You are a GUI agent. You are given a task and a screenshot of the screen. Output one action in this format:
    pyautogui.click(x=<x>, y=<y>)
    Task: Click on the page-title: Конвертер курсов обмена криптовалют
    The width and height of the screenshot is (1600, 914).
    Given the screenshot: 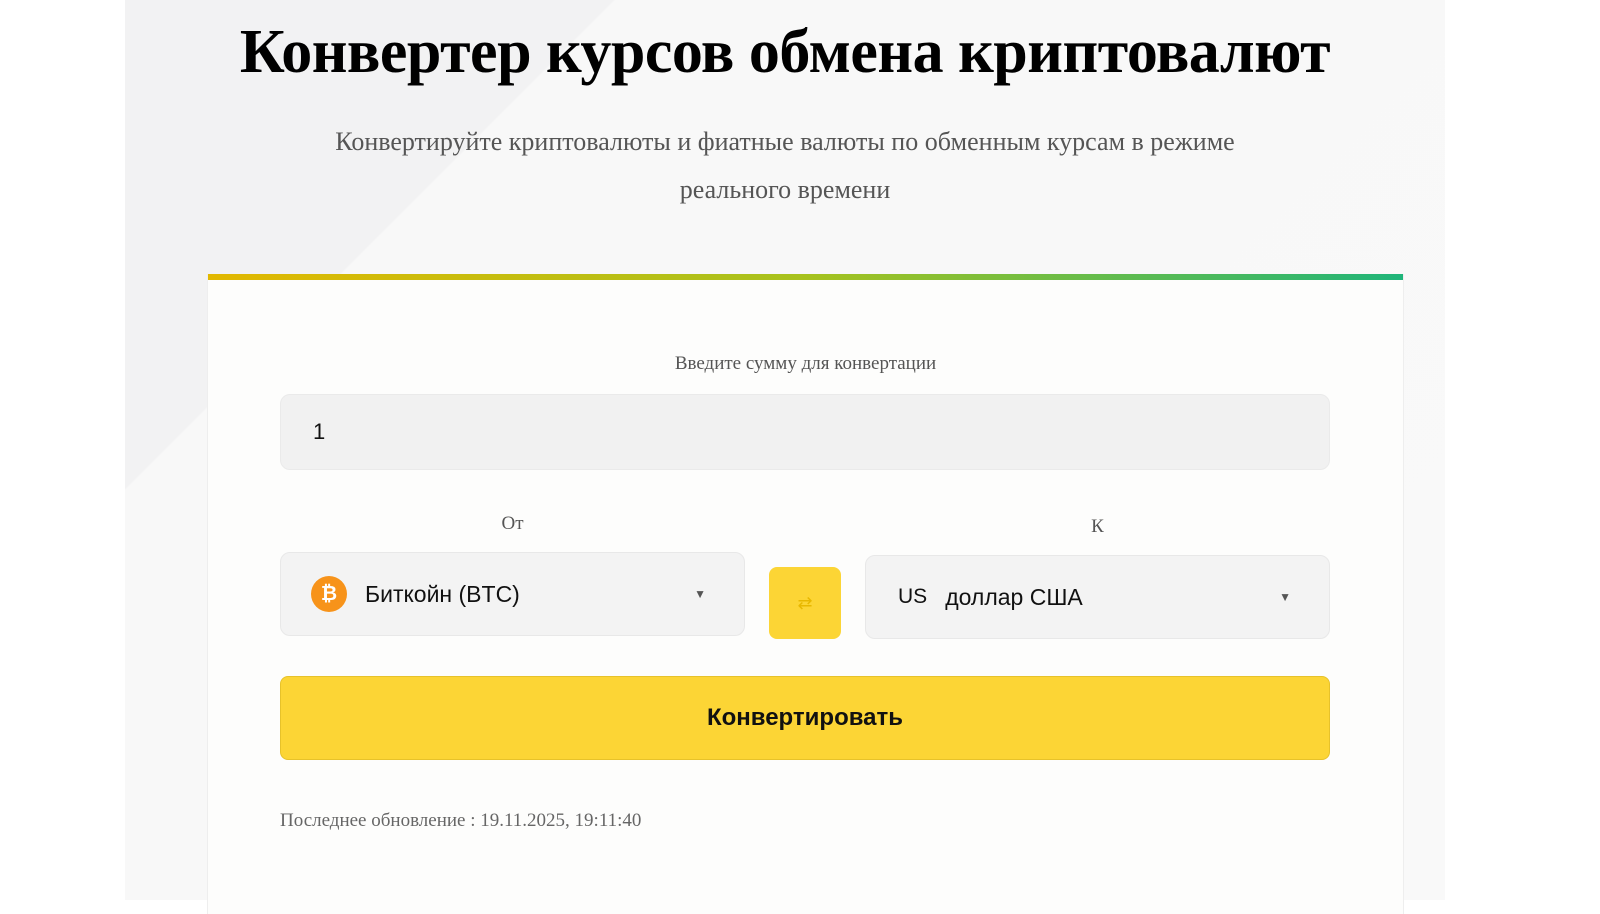 What is the action you would take?
    pyautogui.click(x=785, y=52)
    